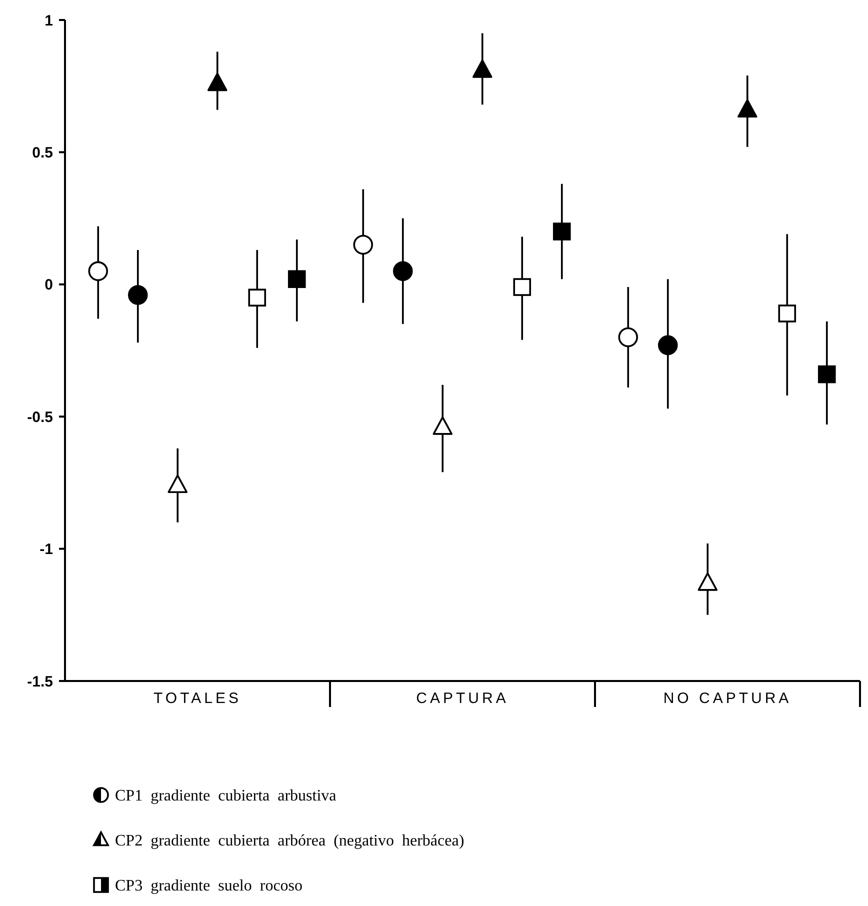  What do you see at coordinates (225, 796) in the screenshot?
I see `legend-label: CP1 gradiente cubierta arbustiva` at bounding box center [225, 796].